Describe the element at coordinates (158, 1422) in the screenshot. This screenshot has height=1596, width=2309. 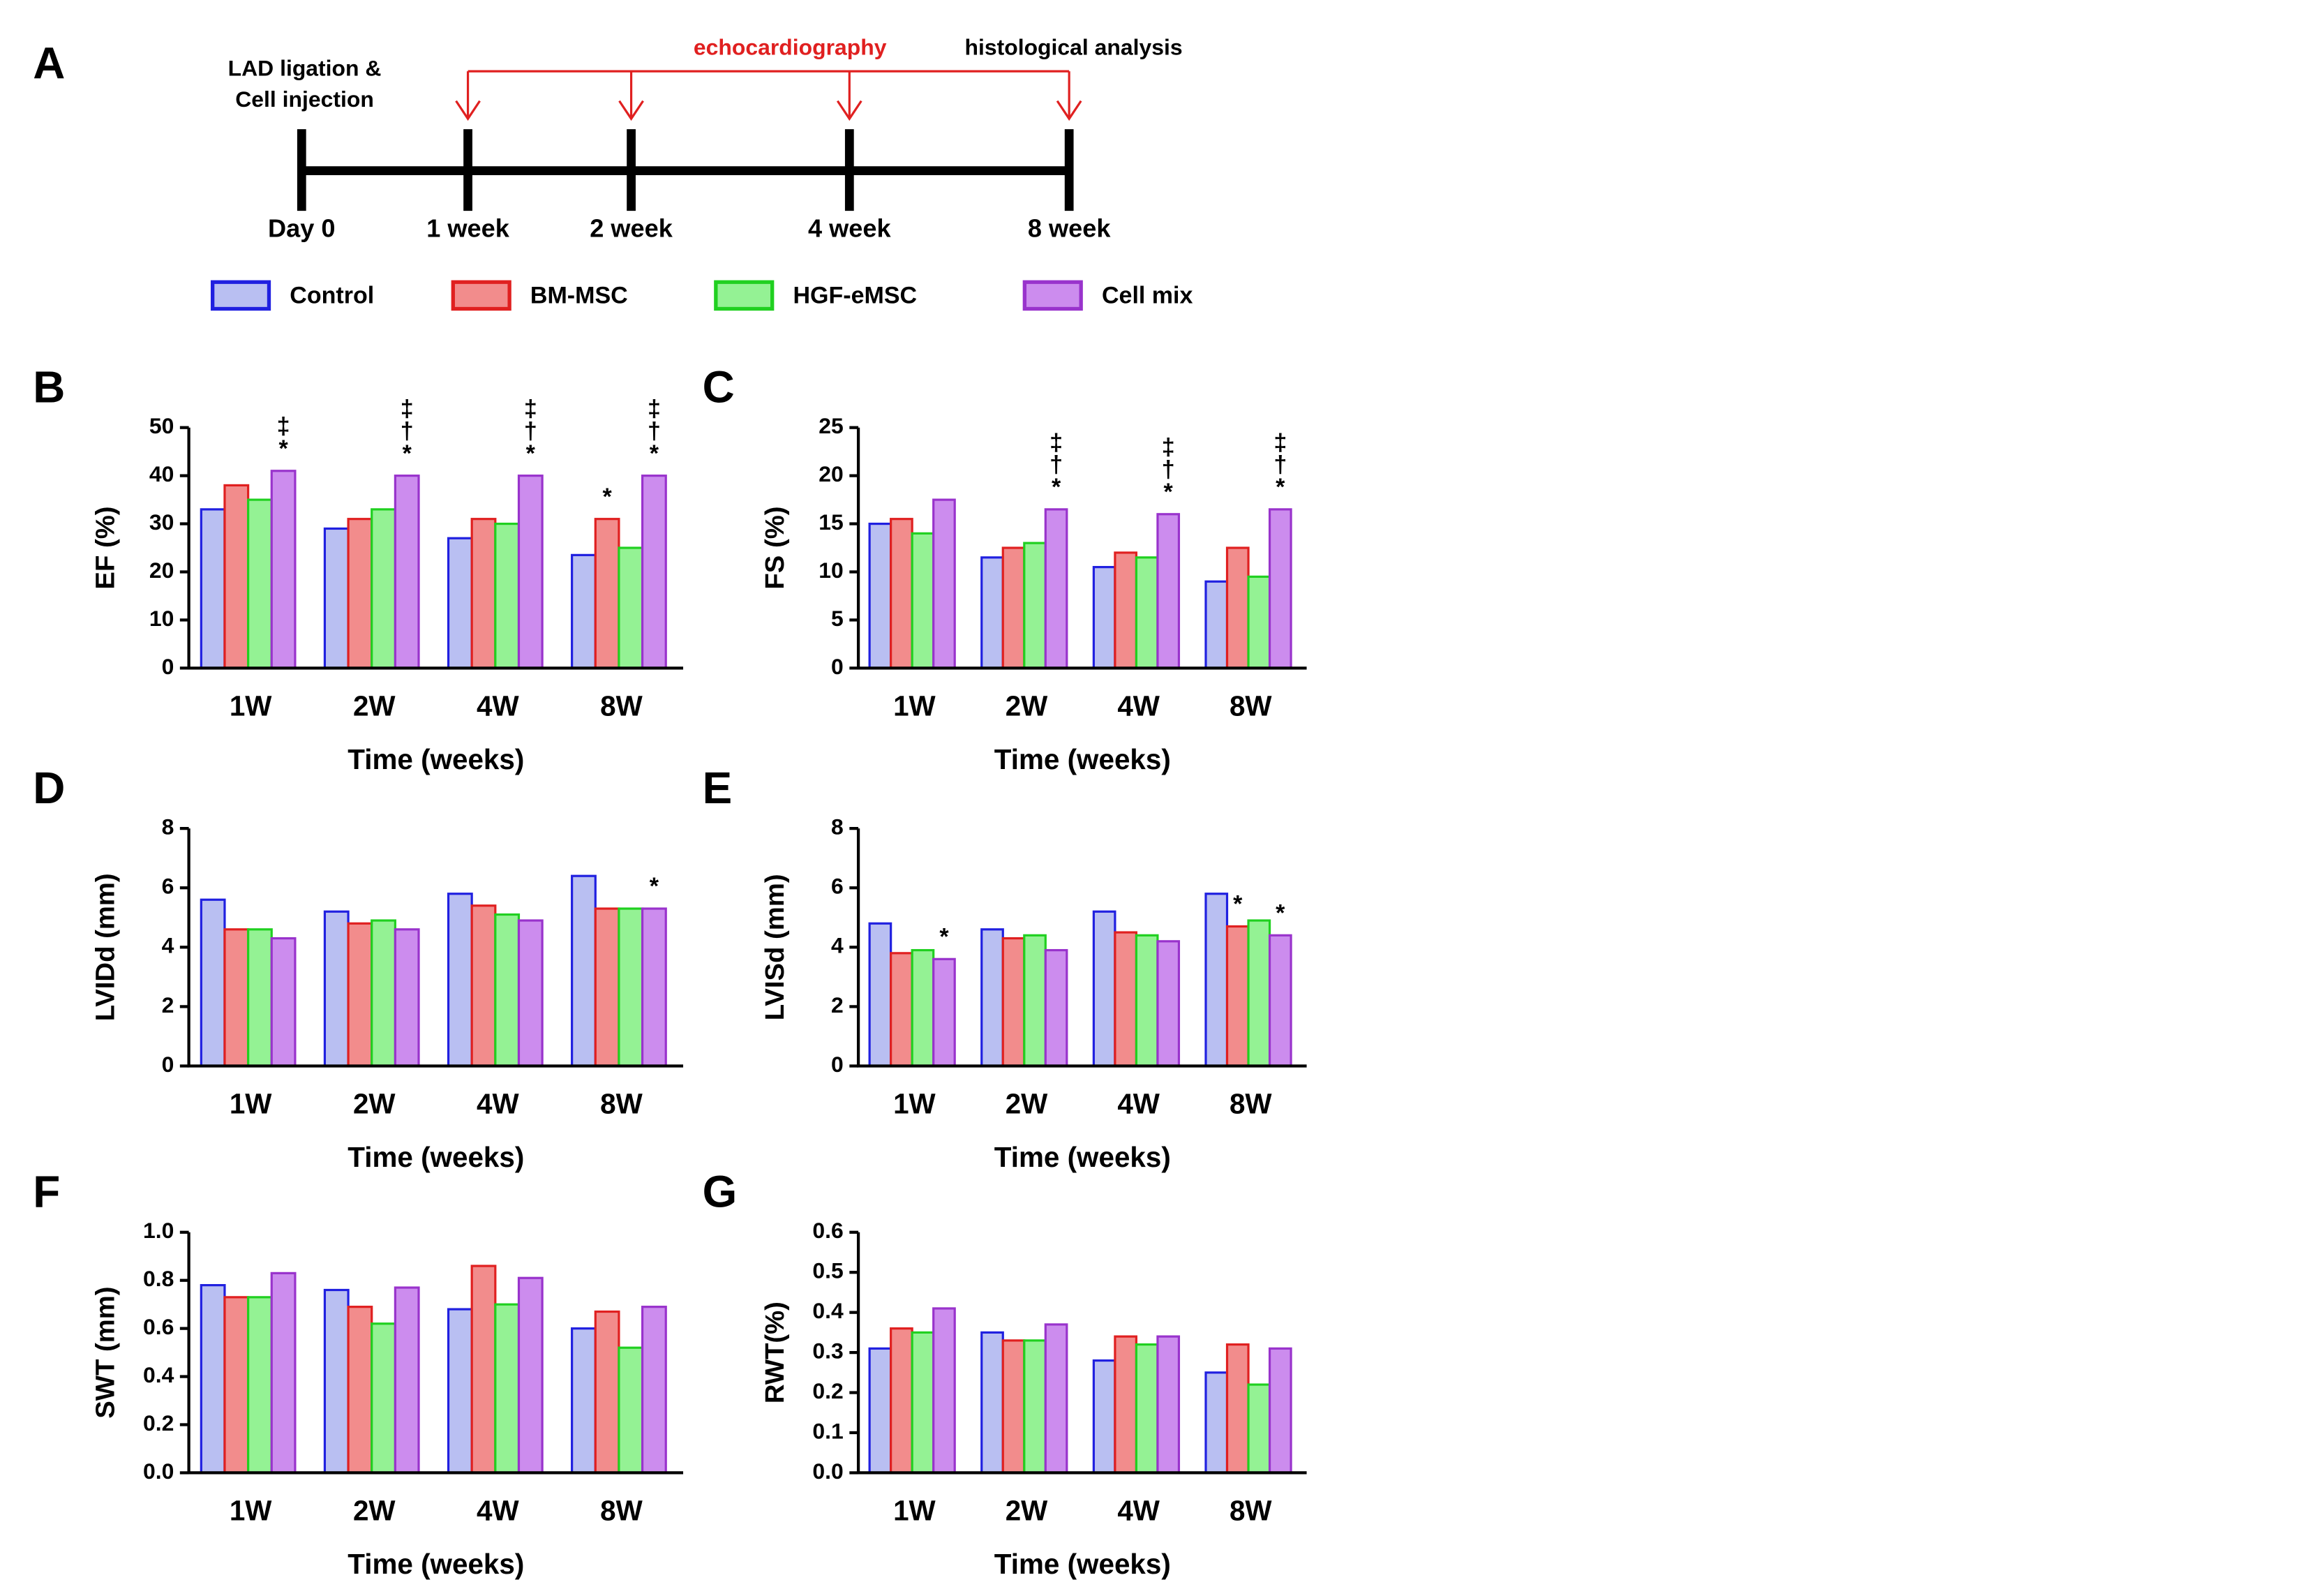
I see `y-tick-label: 0.2` at that location.